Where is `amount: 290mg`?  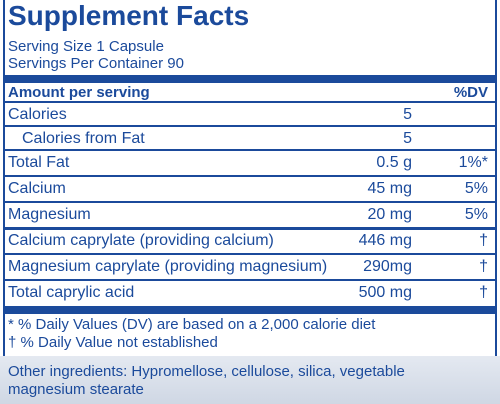
amount: 290mg is located at coordinates (387, 266).